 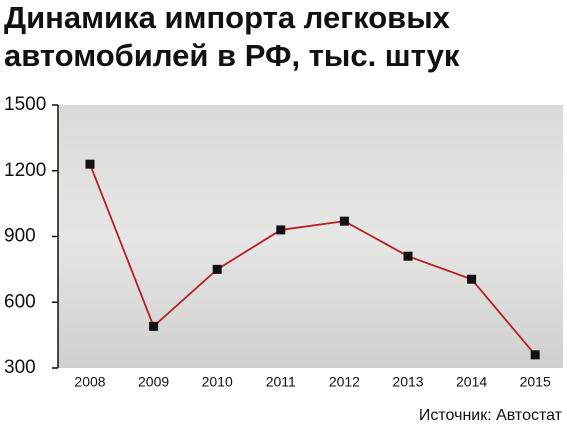 What do you see at coordinates (535, 382) in the screenshot?
I see `x-tick-label: 2015` at bounding box center [535, 382].